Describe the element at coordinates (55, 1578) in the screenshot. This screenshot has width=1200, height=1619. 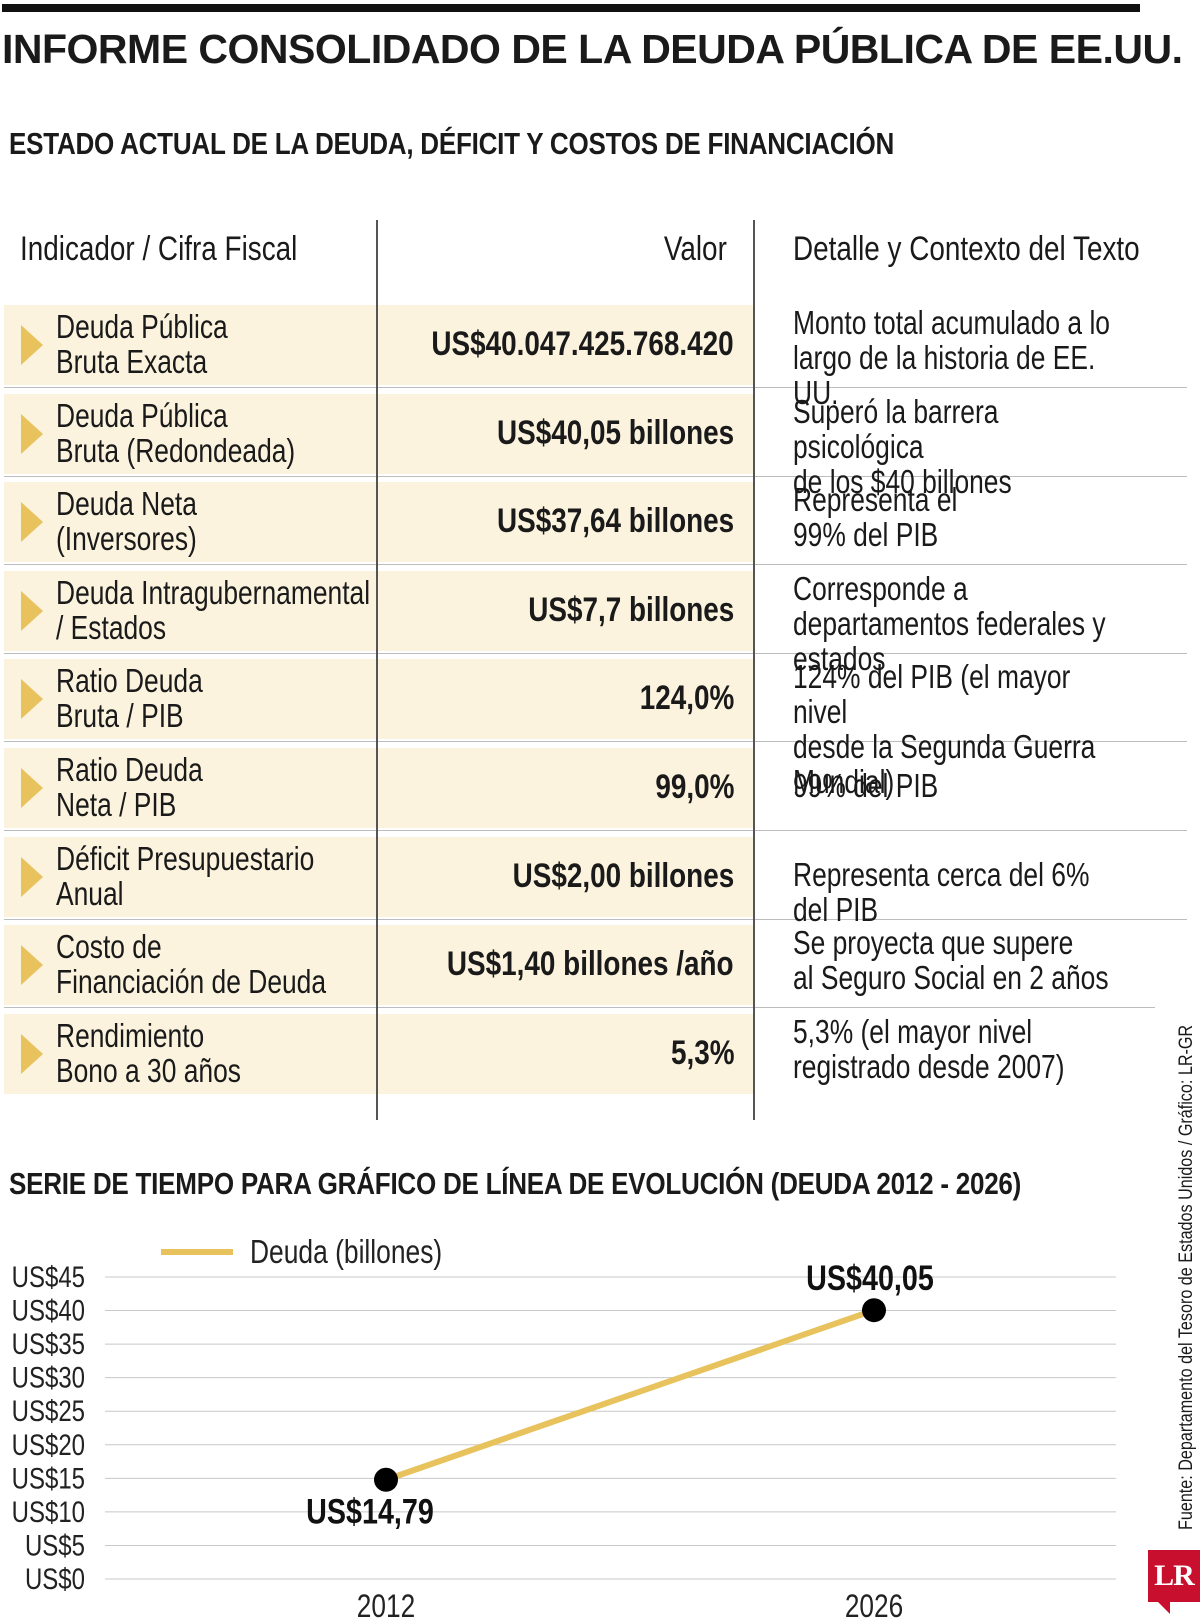
I see `y-tick-label: US$0` at that location.